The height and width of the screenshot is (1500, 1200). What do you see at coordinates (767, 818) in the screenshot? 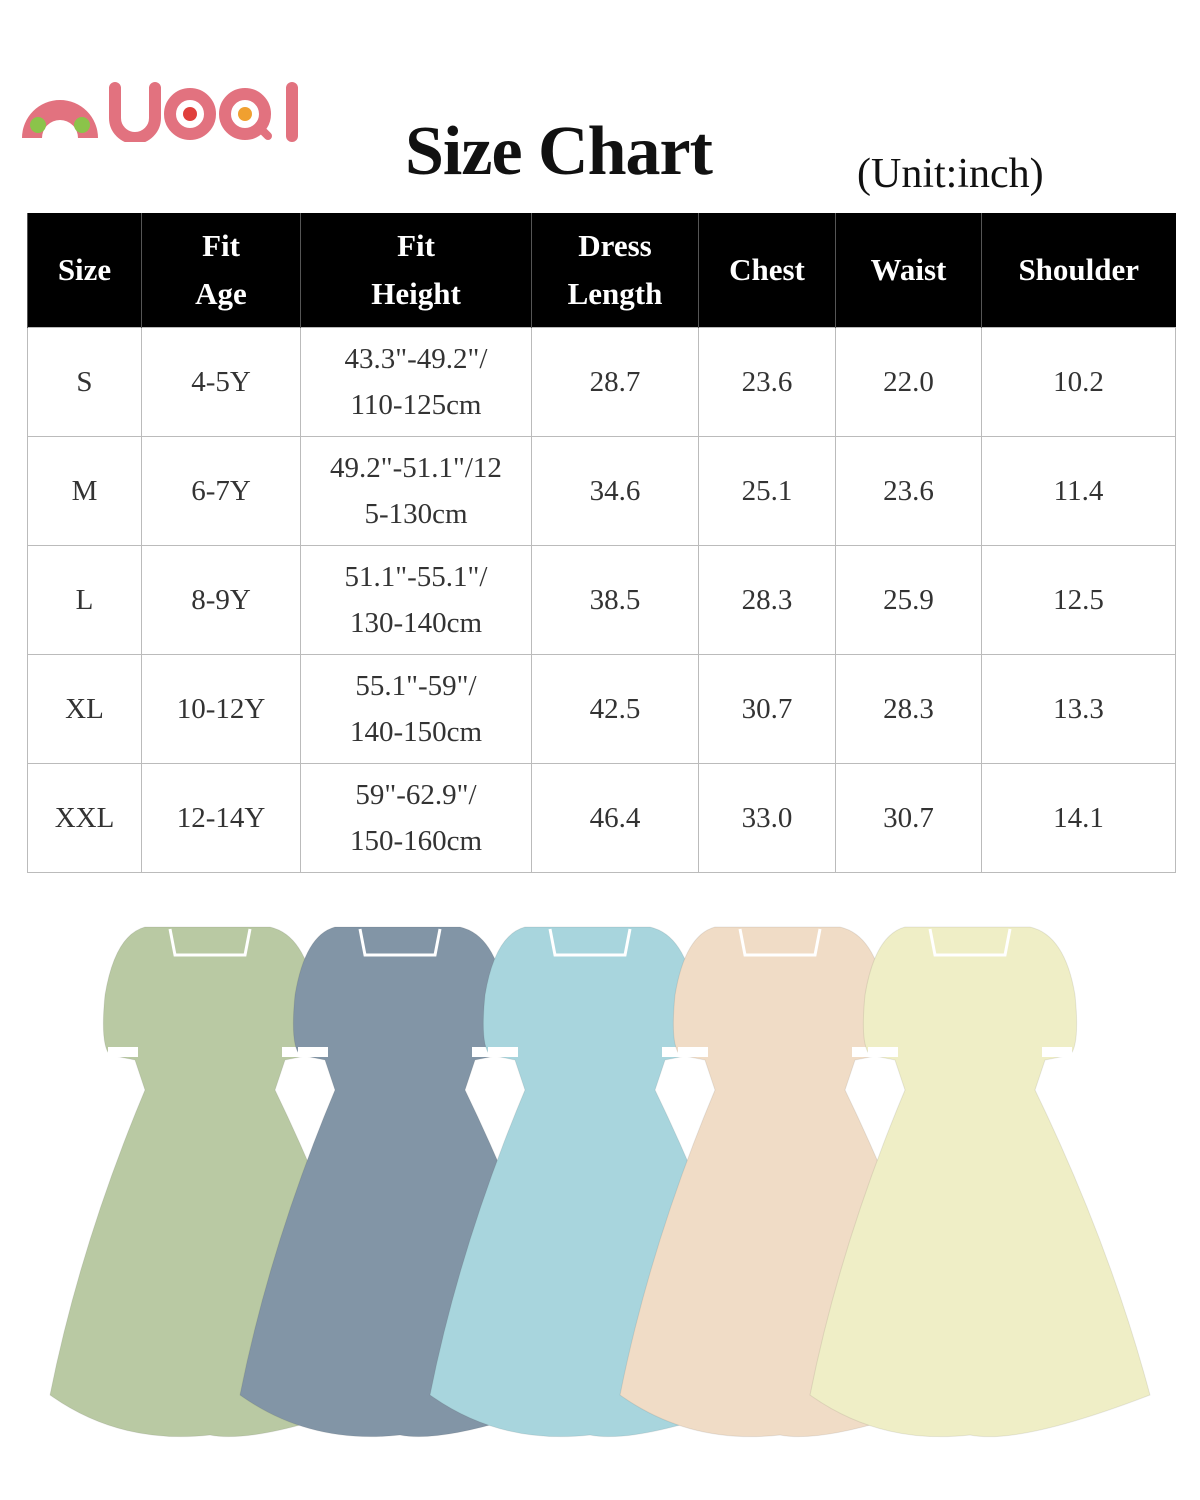
I see `cell-chest: 33.0` at bounding box center [767, 818].